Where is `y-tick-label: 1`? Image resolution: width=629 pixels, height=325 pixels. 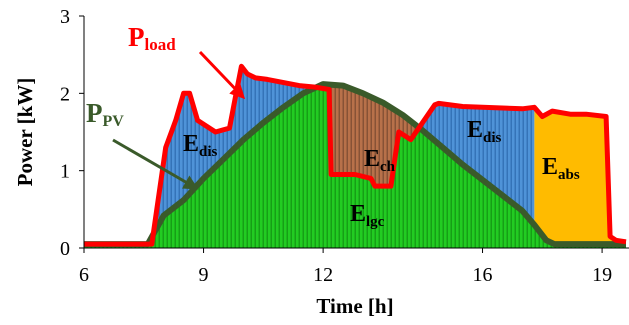
y-tick-label: 1 is located at coordinates (65, 172).